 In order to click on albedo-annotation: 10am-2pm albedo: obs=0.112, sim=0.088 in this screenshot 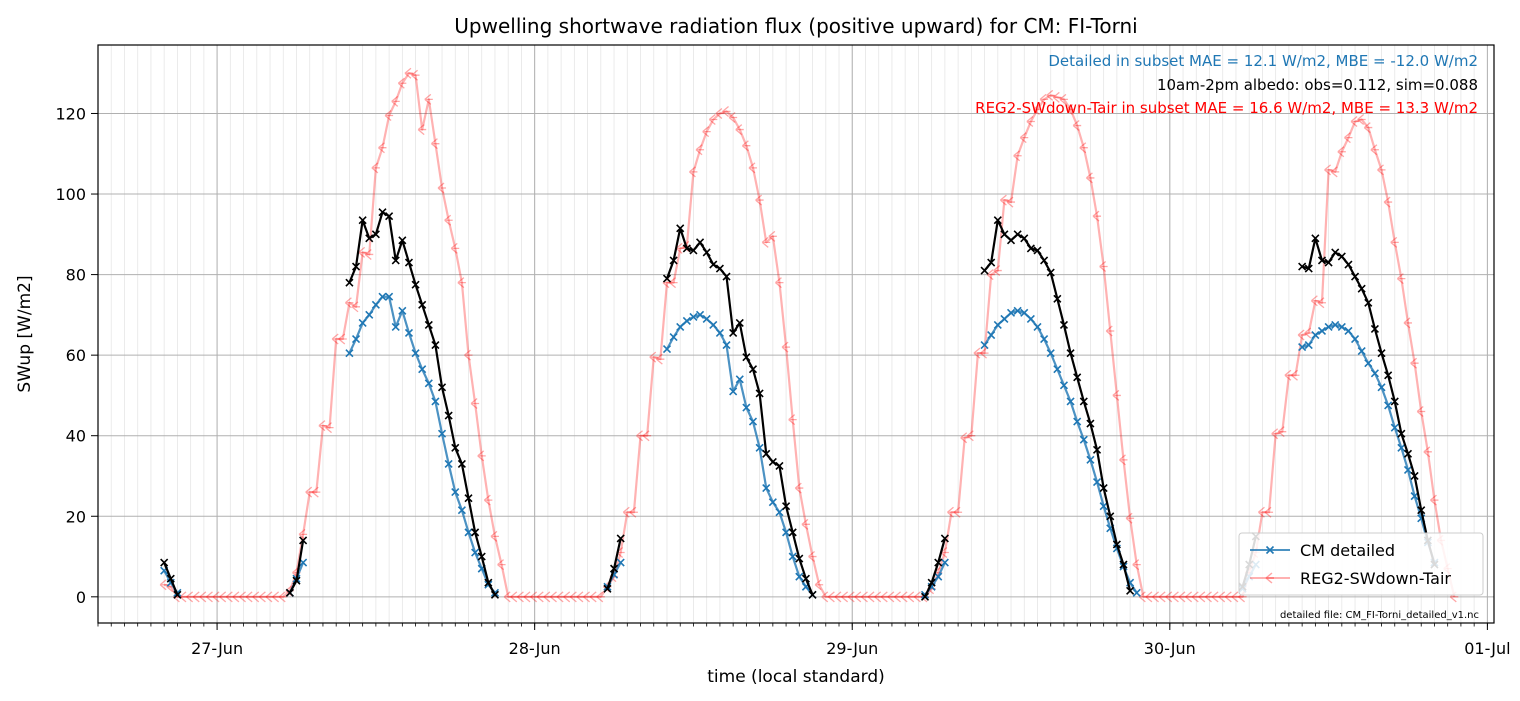, I will do `click(1317, 85)`.